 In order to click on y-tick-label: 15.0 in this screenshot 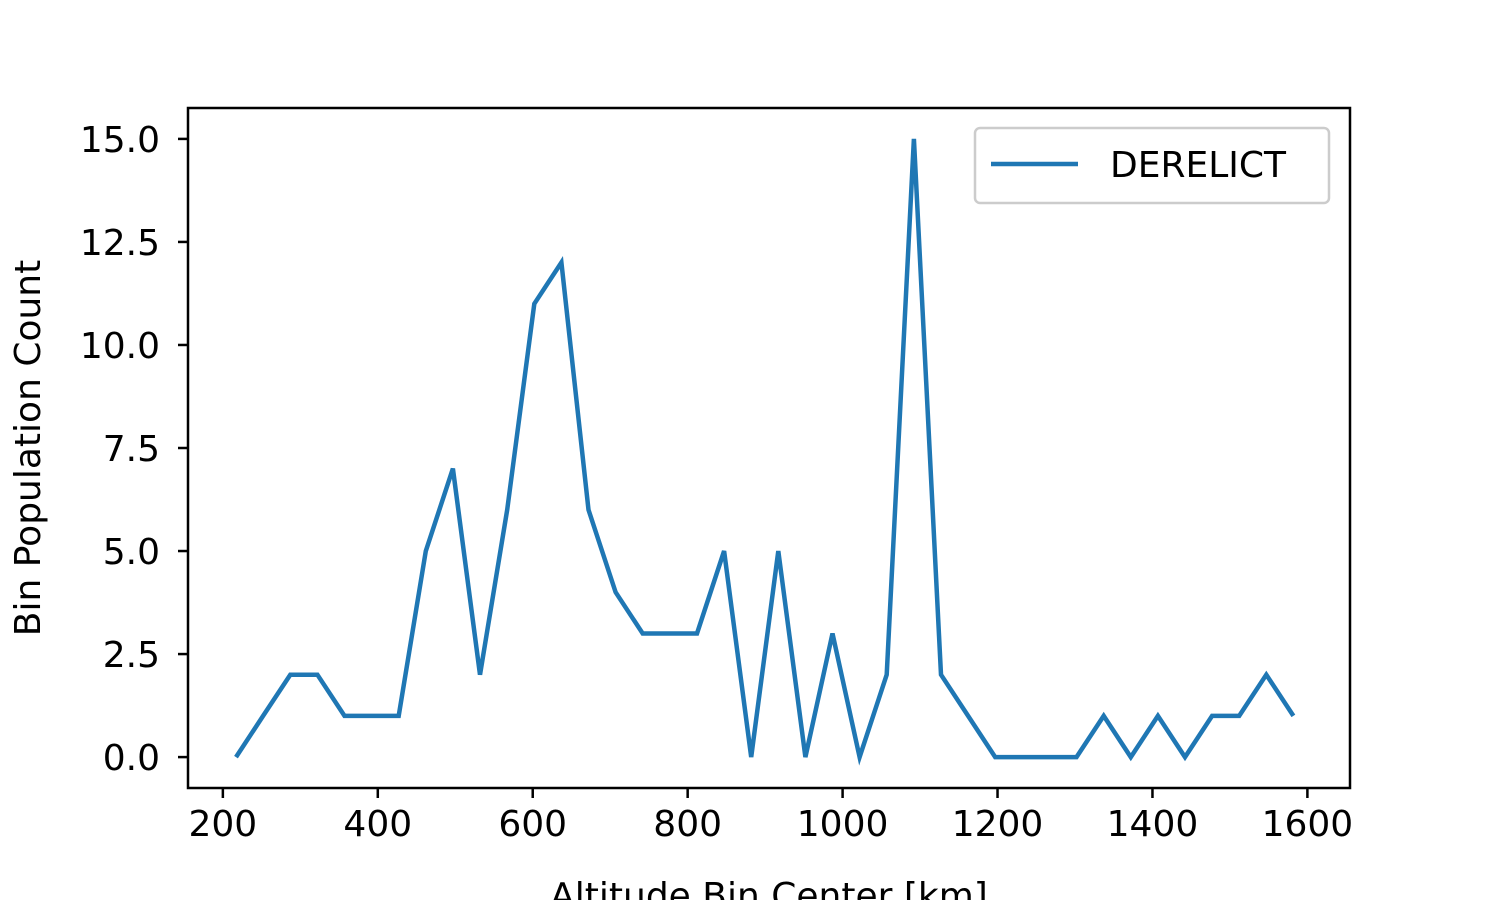, I will do `click(120, 140)`.